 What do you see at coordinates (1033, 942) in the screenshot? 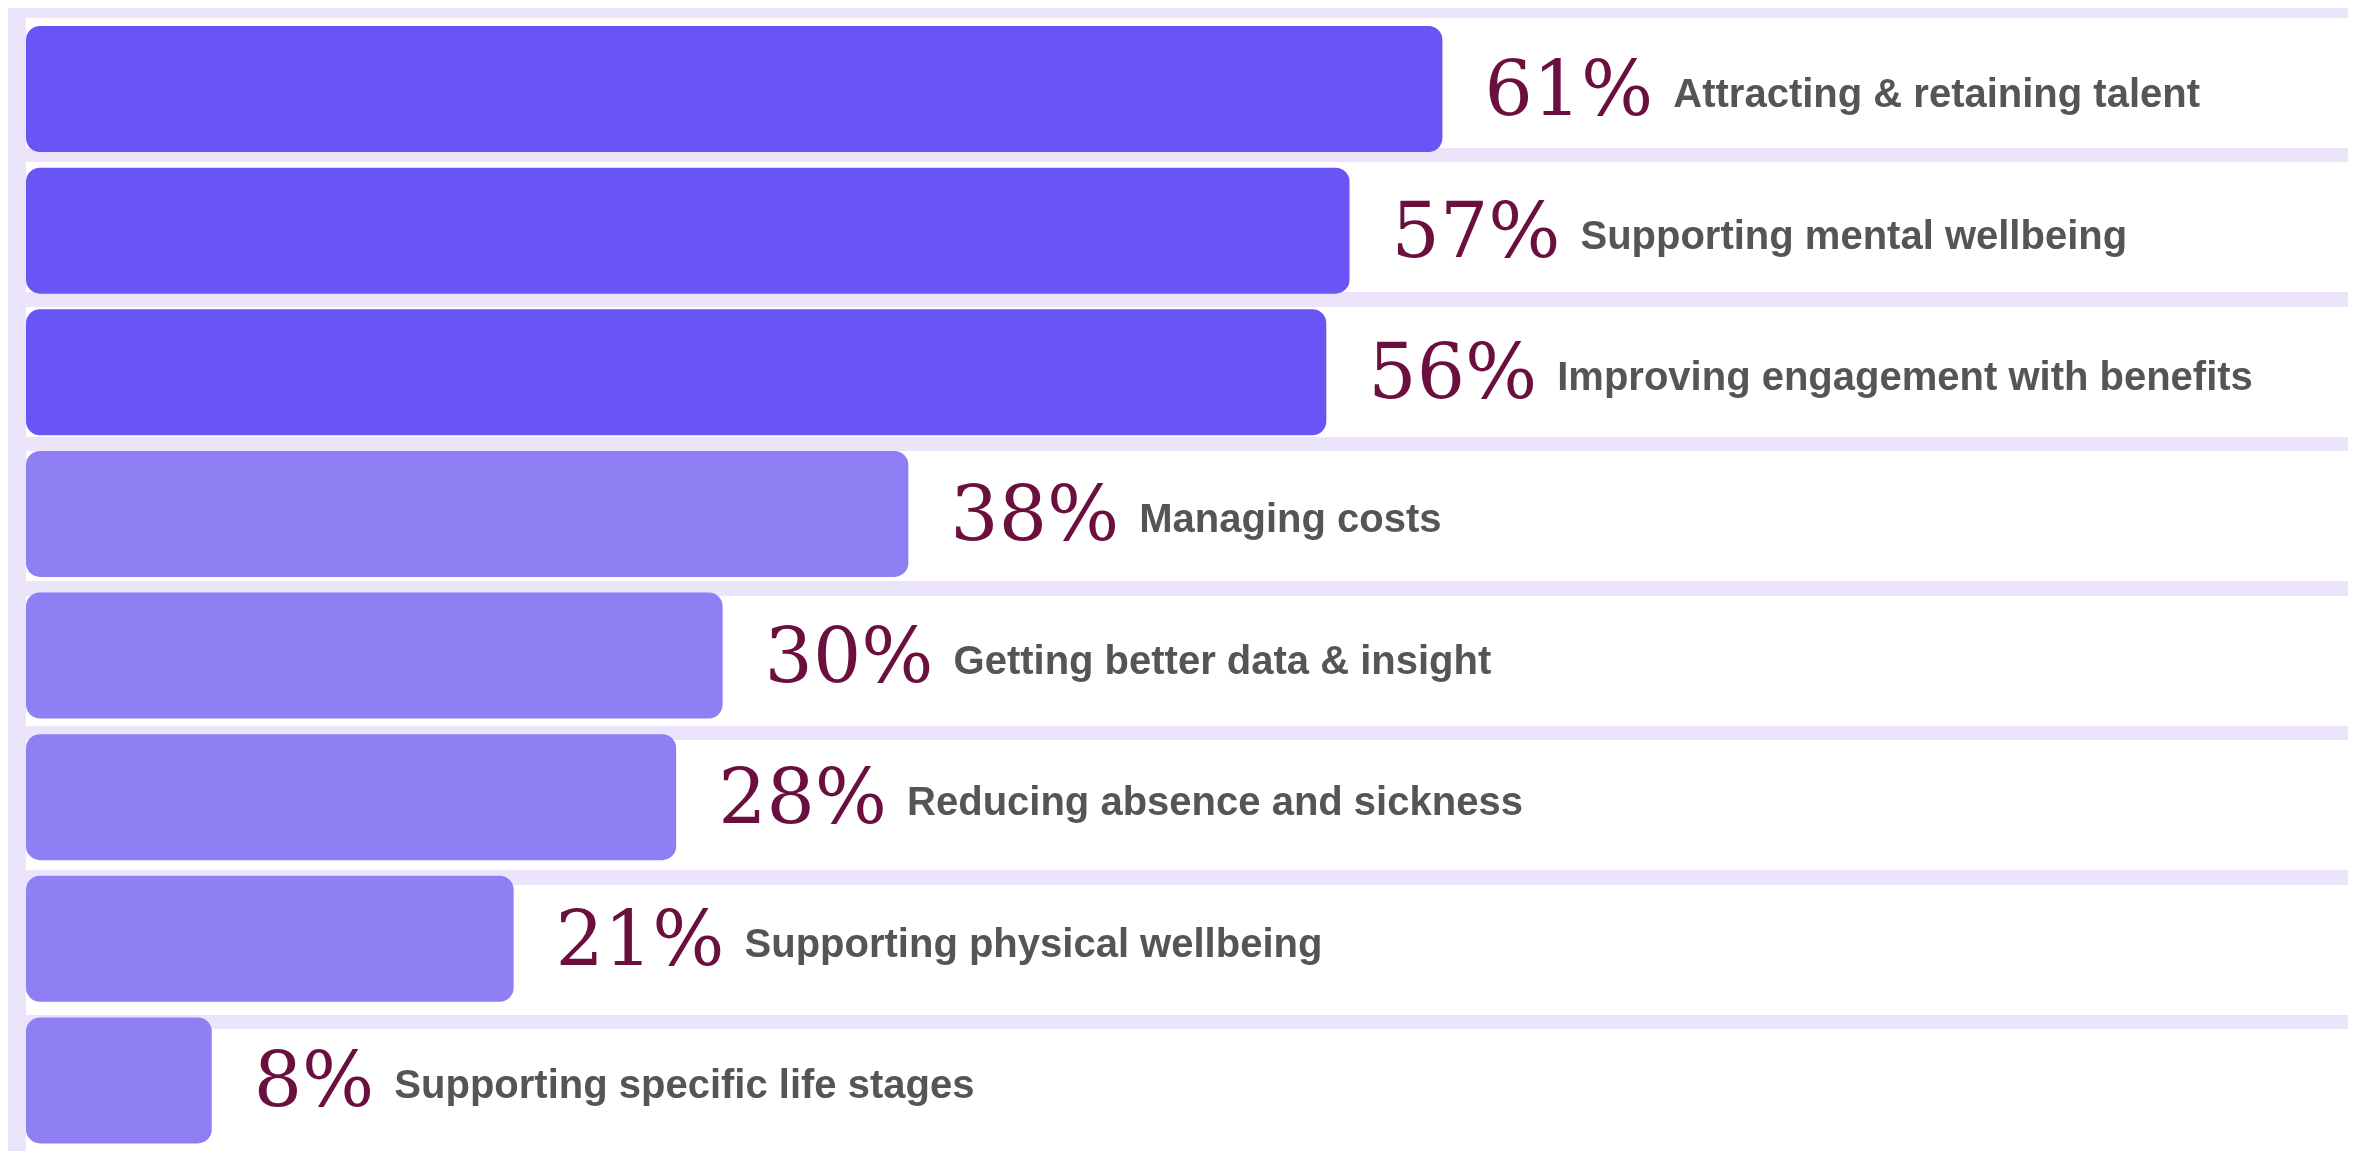
I see `y-tick-label: Supporting physical wellbeing` at bounding box center [1033, 942].